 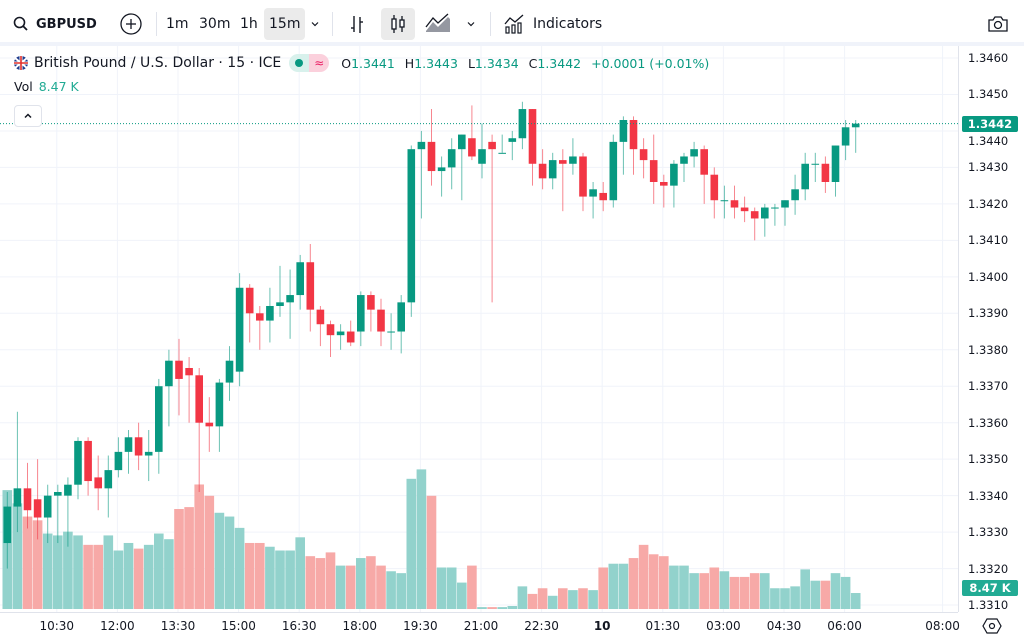 What do you see at coordinates (438, 24) in the screenshot?
I see `area-chart-type-button` at bounding box center [438, 24].